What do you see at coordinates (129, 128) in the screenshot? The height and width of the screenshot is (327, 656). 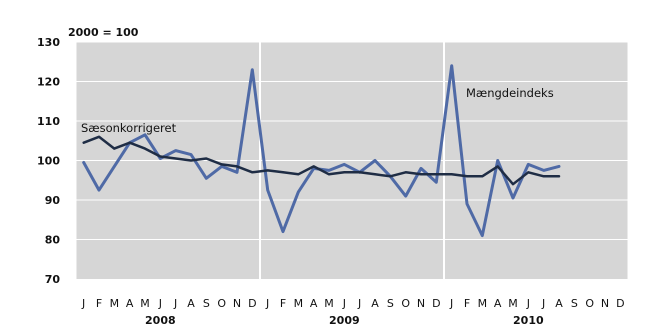 I see `series-label-saesonkorrigeret: Sæsonkorrigeret` at bounding box center [129, 128].